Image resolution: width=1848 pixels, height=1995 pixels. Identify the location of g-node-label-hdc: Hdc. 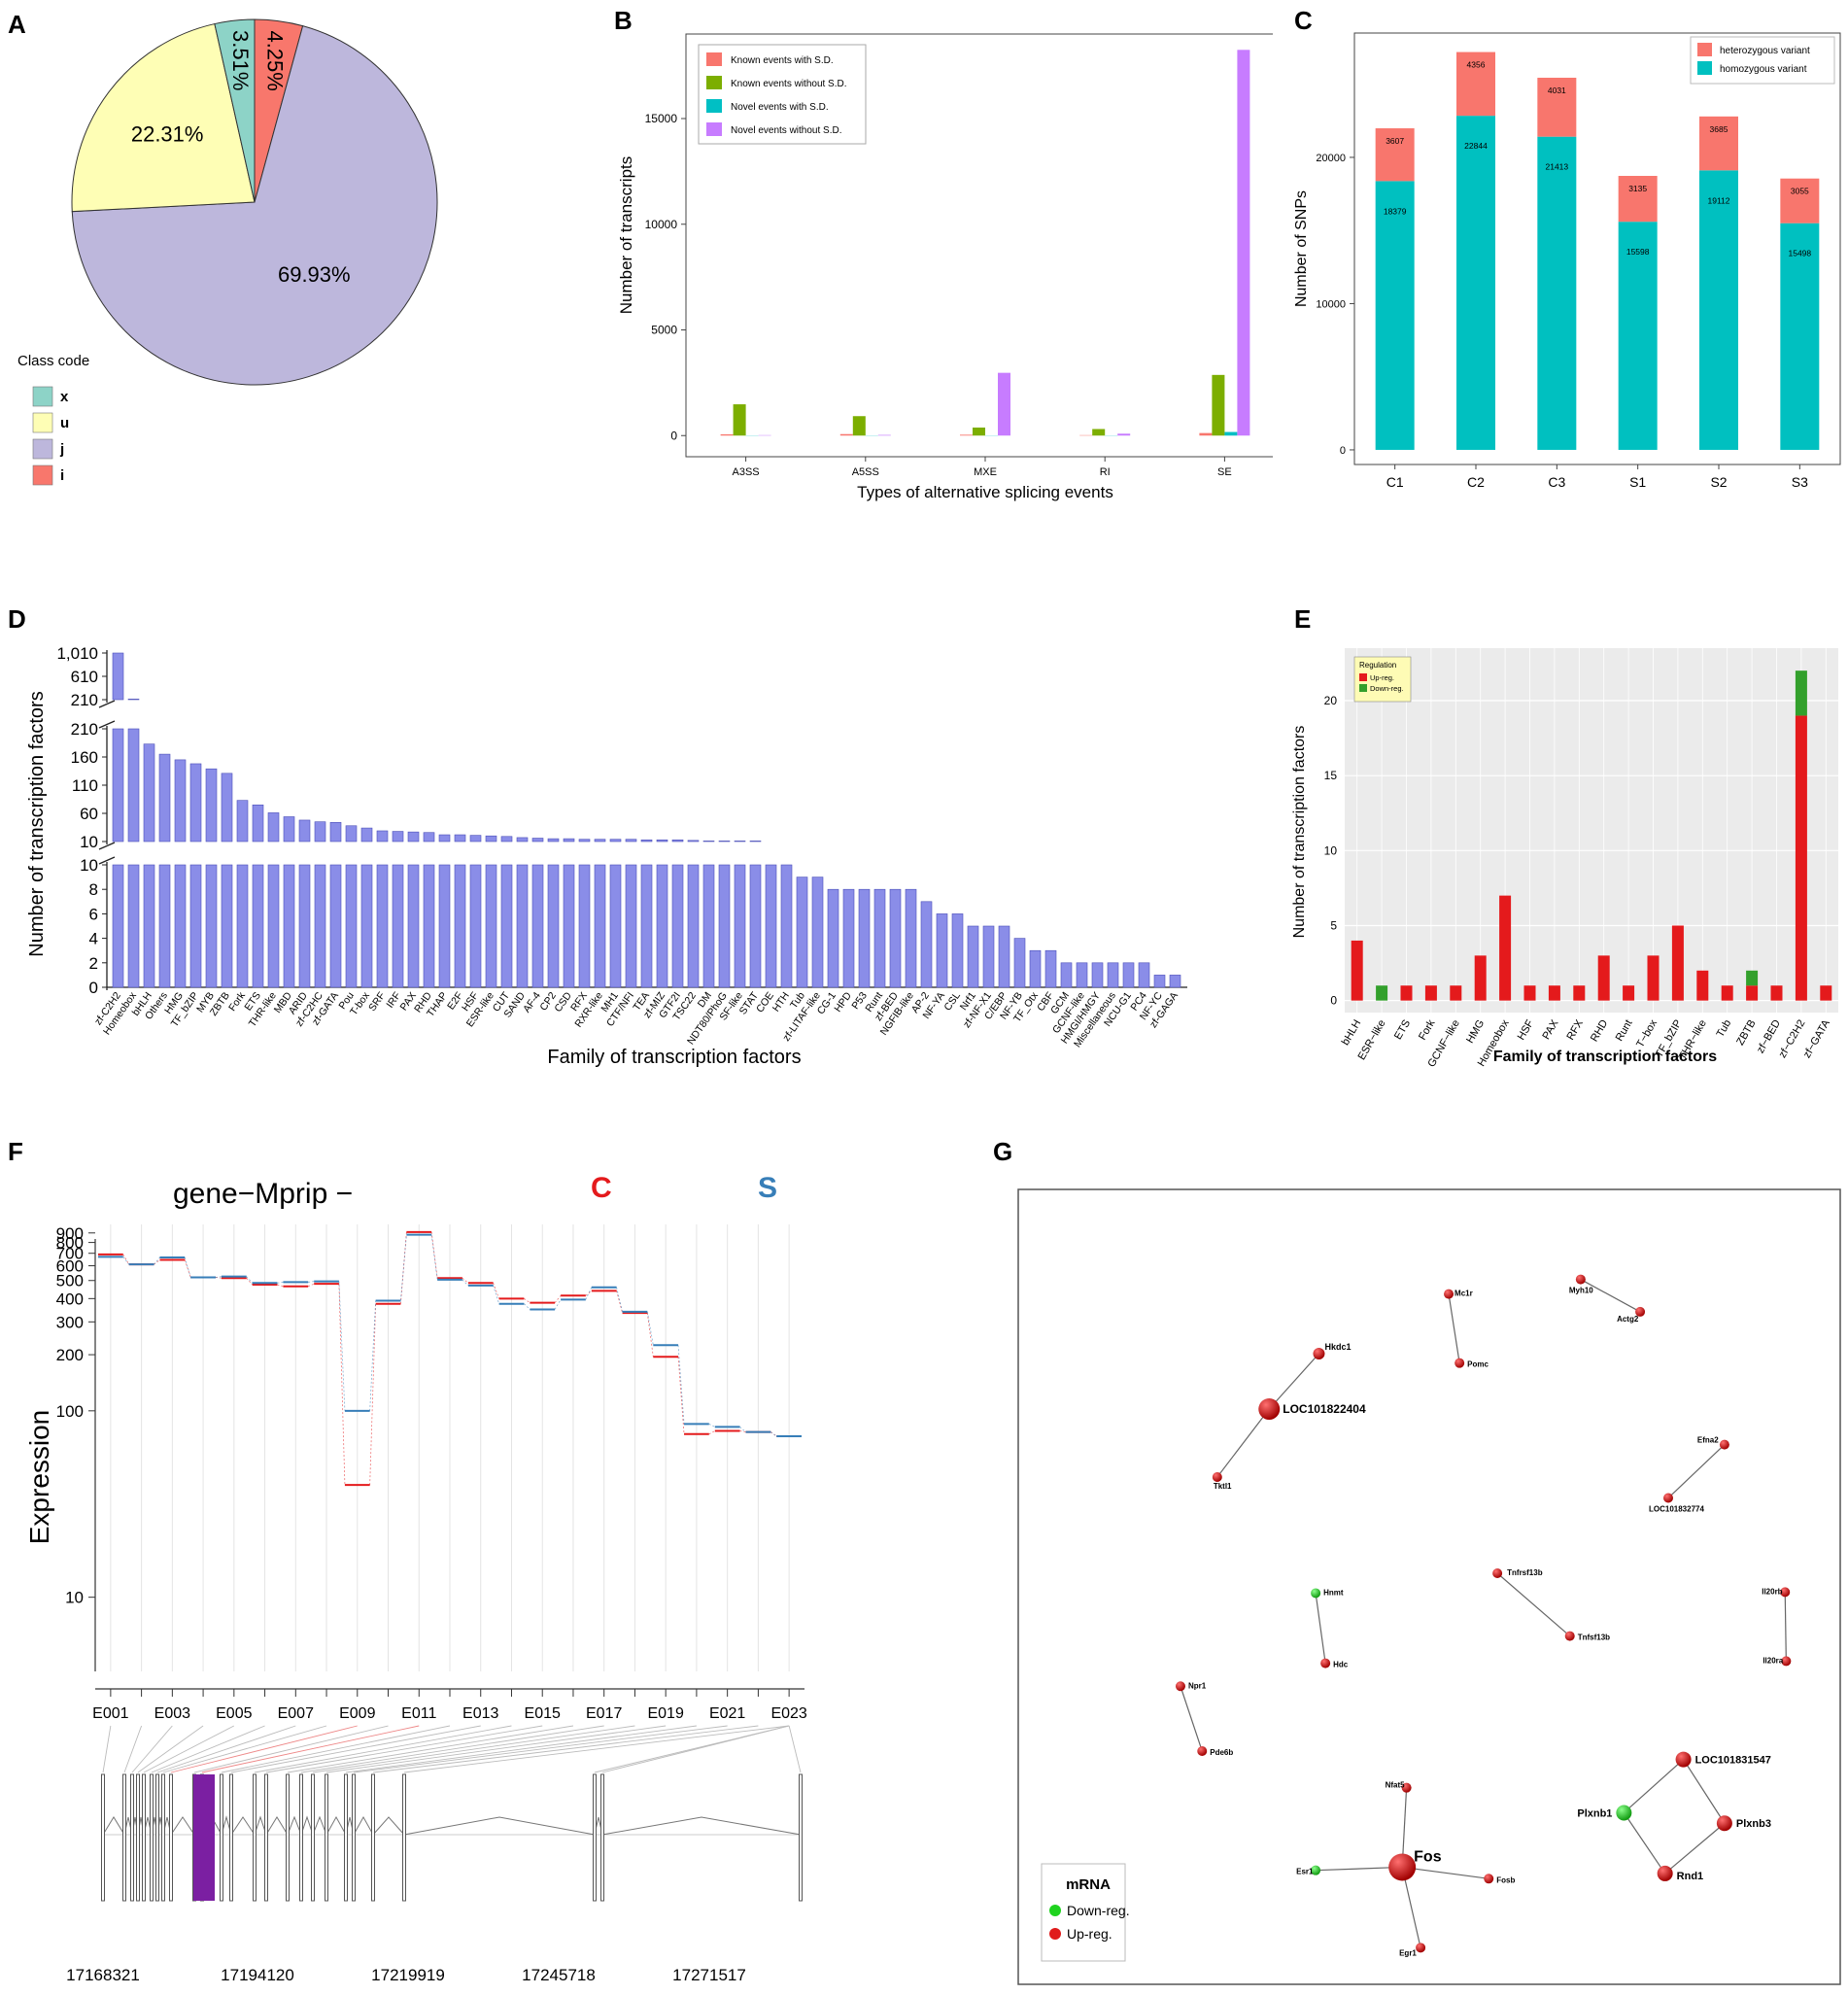
(1341, 1665).